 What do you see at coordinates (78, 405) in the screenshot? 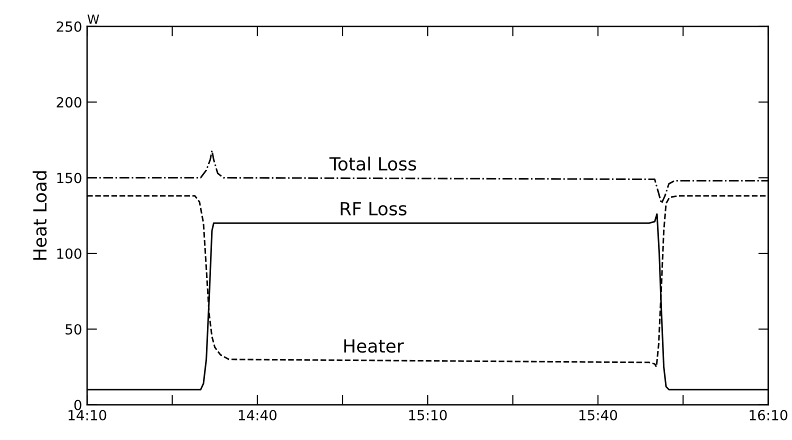
I see `y-tick-label: 0` at bounding box center [78, 405].